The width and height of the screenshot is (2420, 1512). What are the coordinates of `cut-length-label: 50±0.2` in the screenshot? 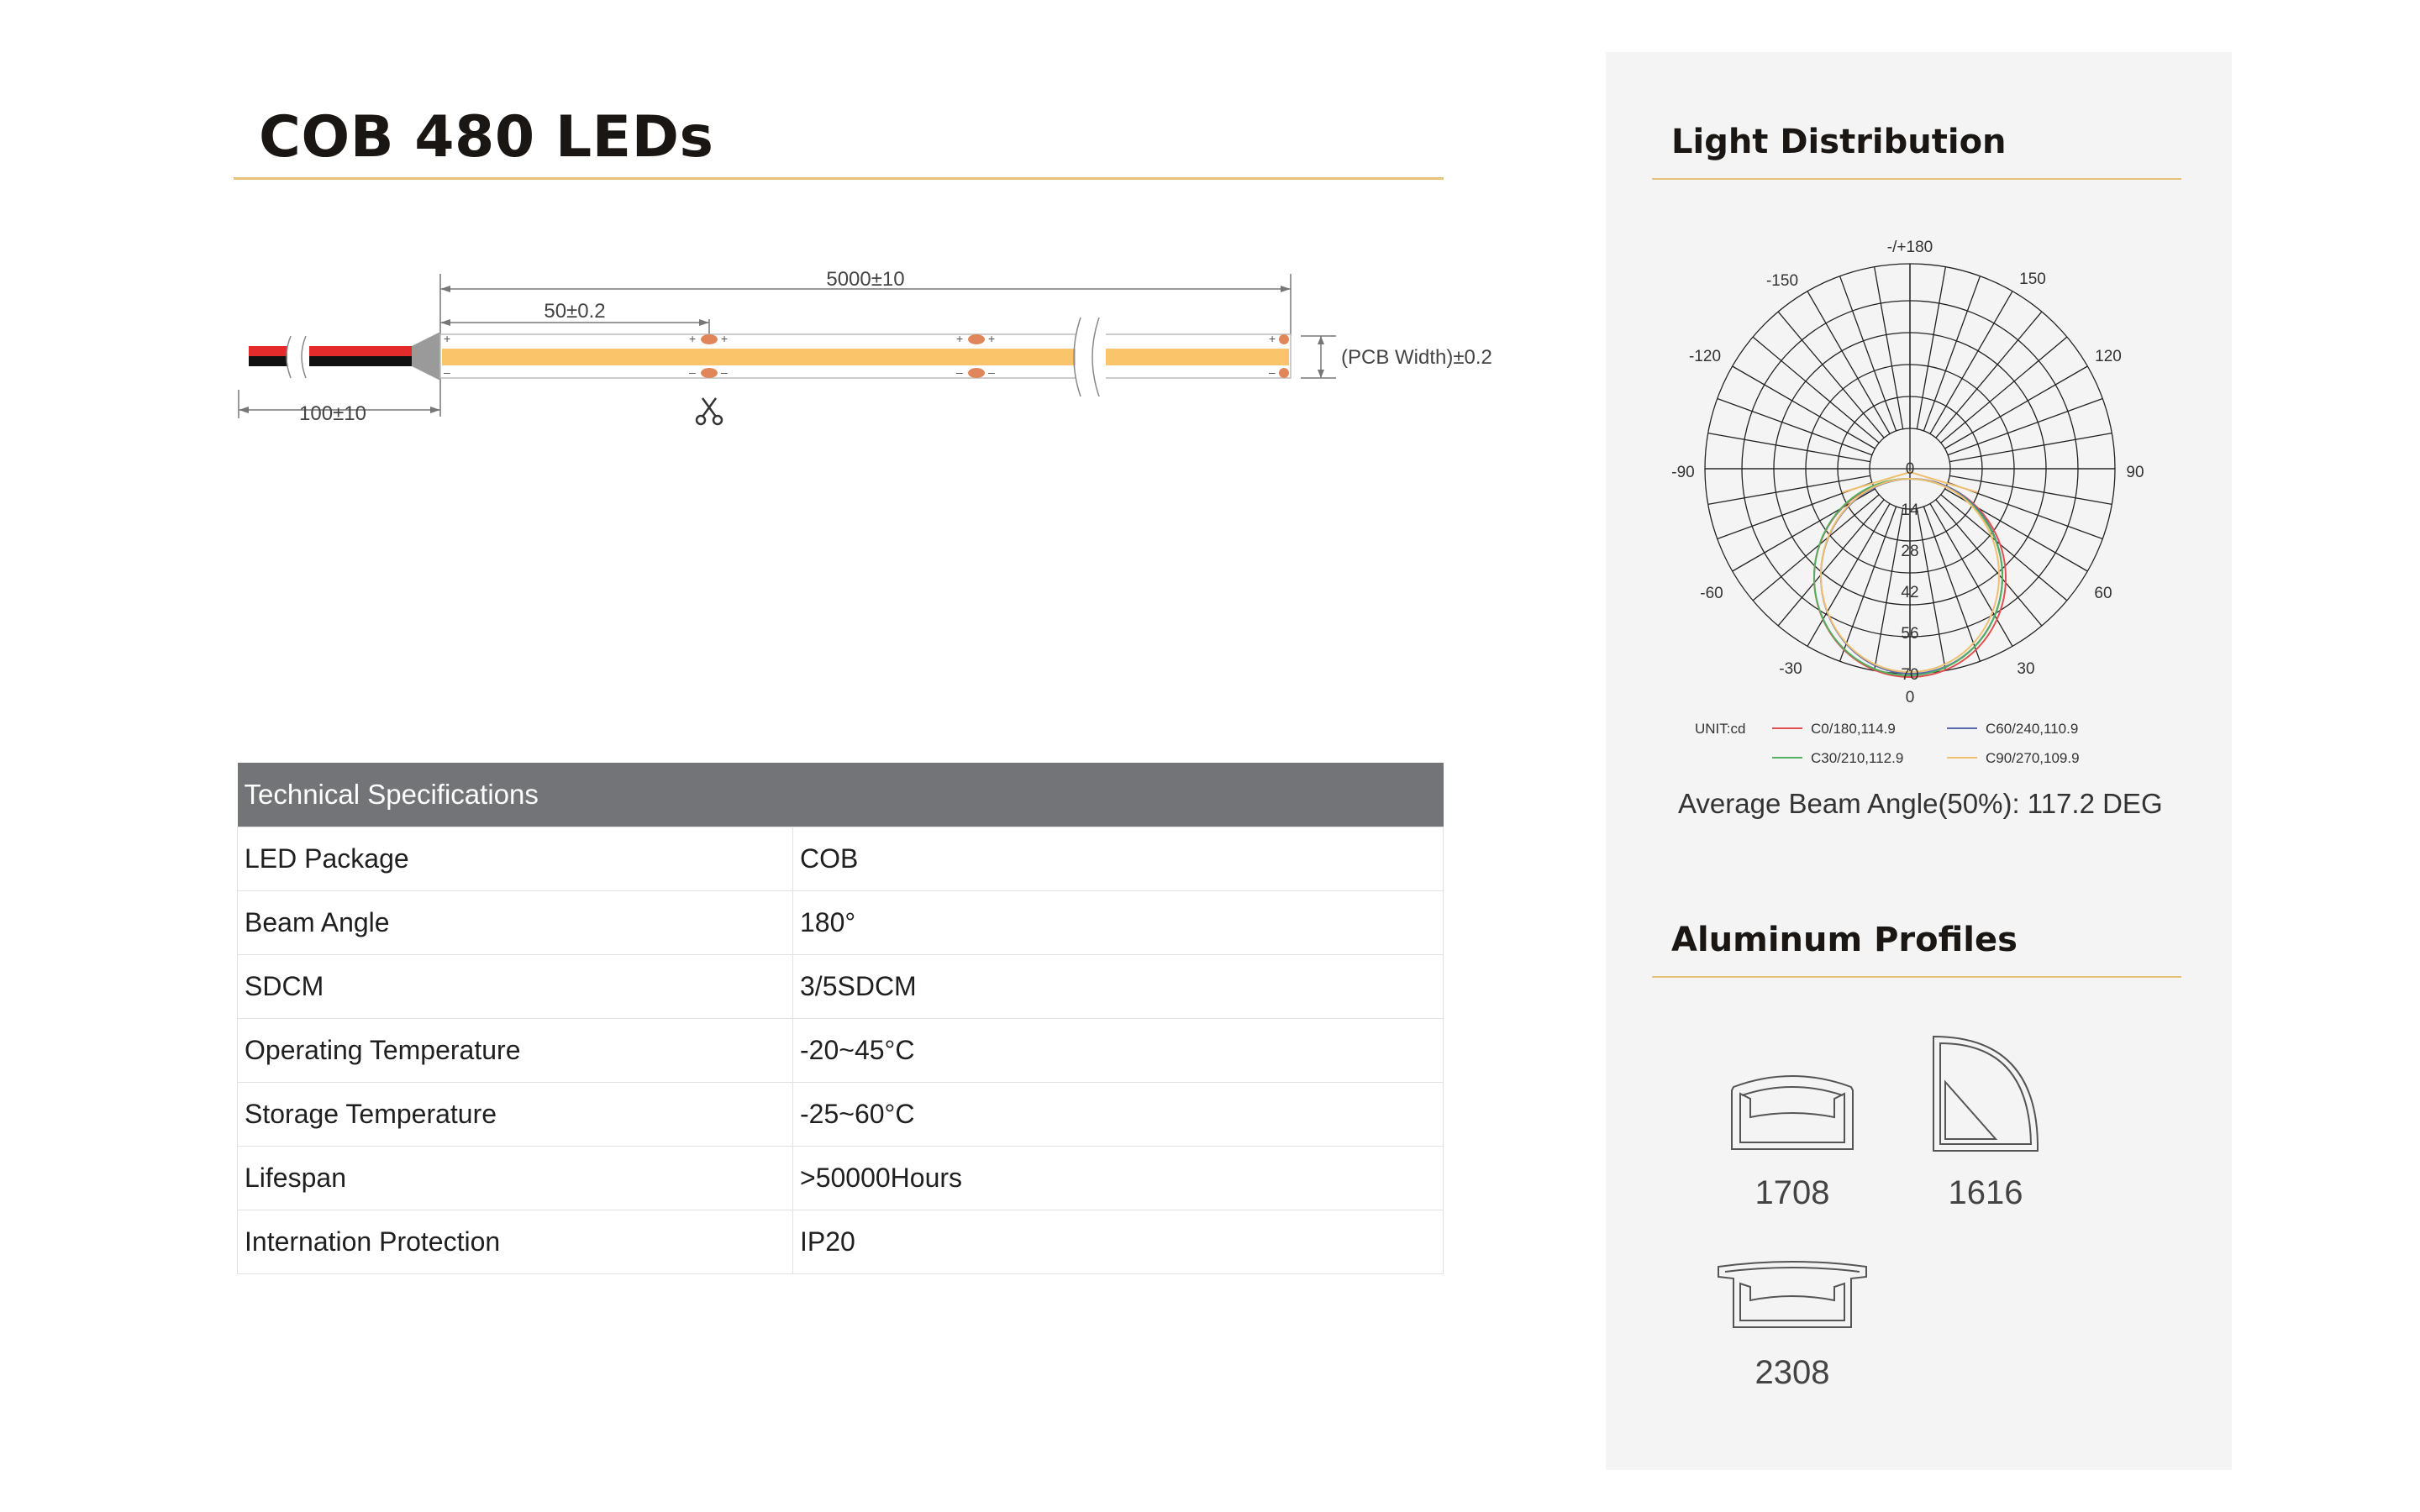 It's located at (574, 311).